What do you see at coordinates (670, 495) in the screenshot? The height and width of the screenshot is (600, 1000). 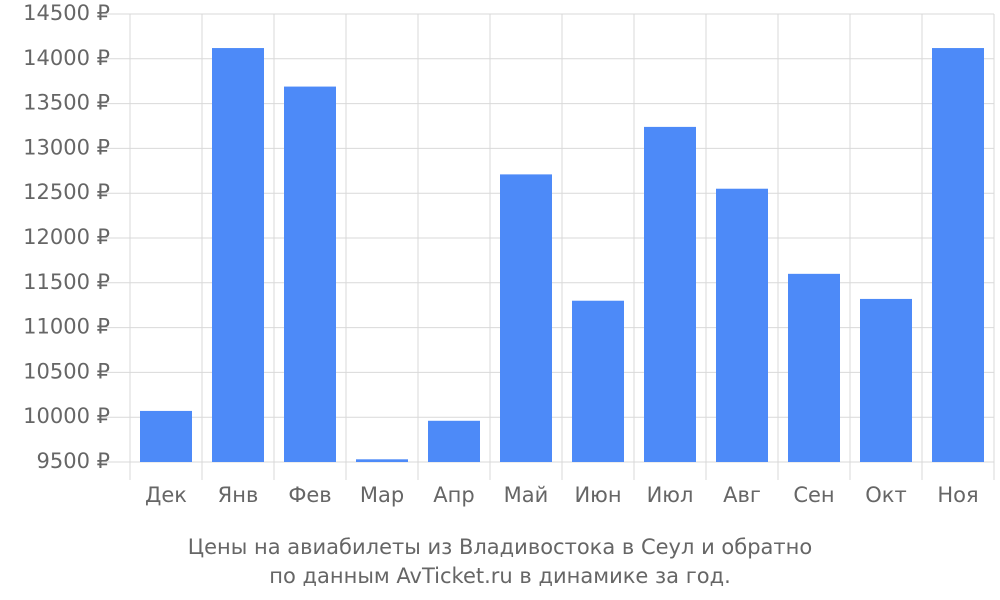 I see `x-tick-label: Июл` at bounding box center [670, 495].